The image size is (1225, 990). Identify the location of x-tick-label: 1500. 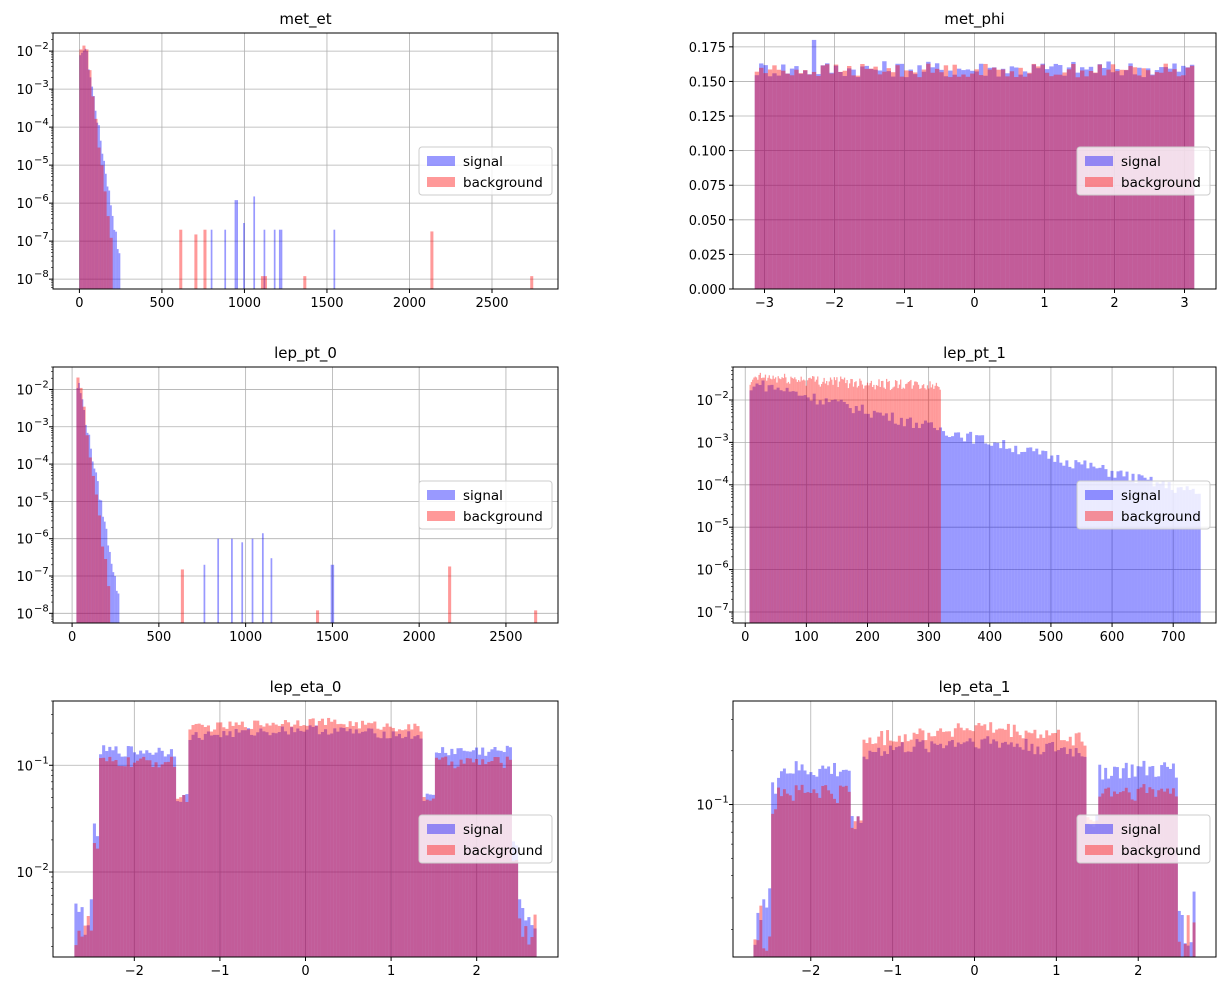
(332, 637).